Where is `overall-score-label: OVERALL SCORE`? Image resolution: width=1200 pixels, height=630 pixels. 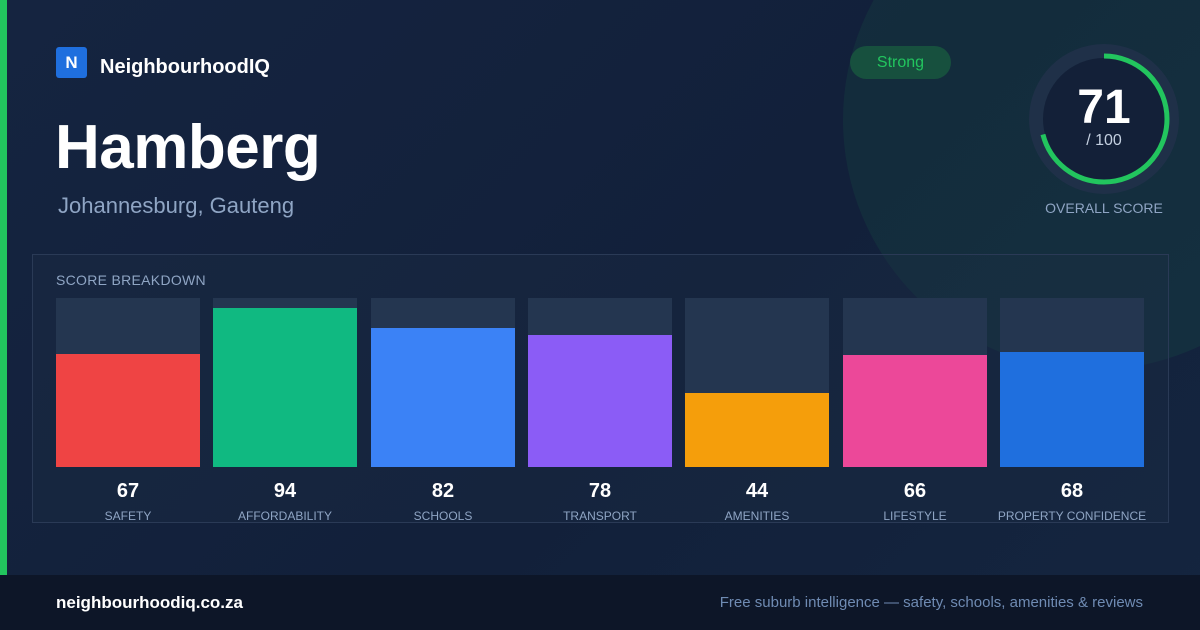 overall-score-label: OVERALL SCORE is located at coordinates (1104, 208).